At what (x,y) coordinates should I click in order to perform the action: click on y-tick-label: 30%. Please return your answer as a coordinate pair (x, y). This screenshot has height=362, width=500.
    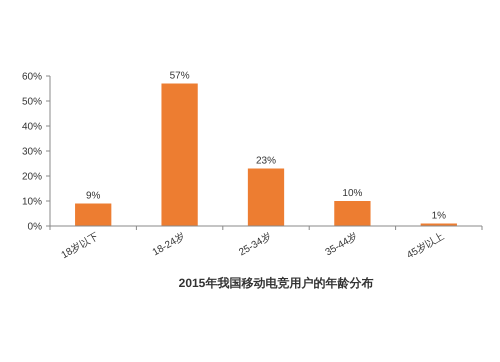
    Looking at the image, I should click on (32, 152).